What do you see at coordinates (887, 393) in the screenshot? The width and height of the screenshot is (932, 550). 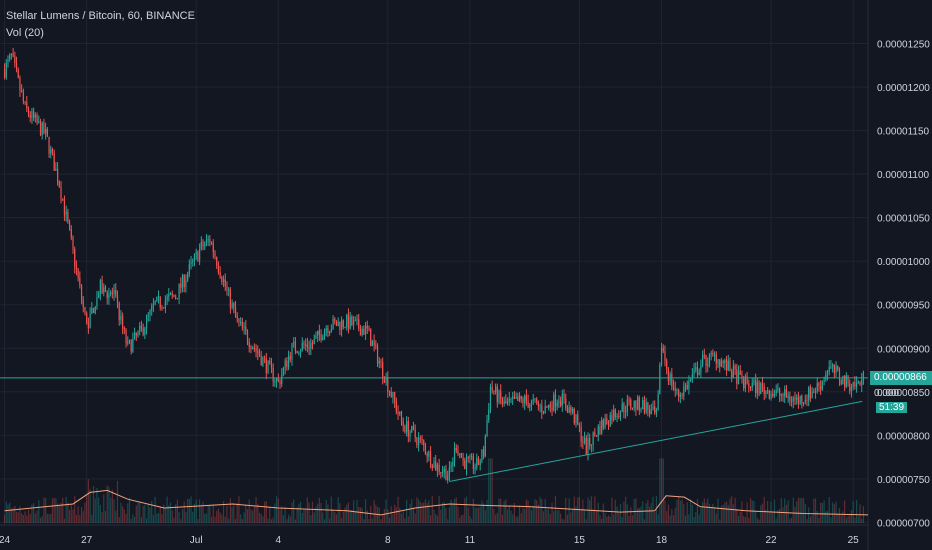 I see `countdown-price-value: 0.000` at bounding box center [887, 393].